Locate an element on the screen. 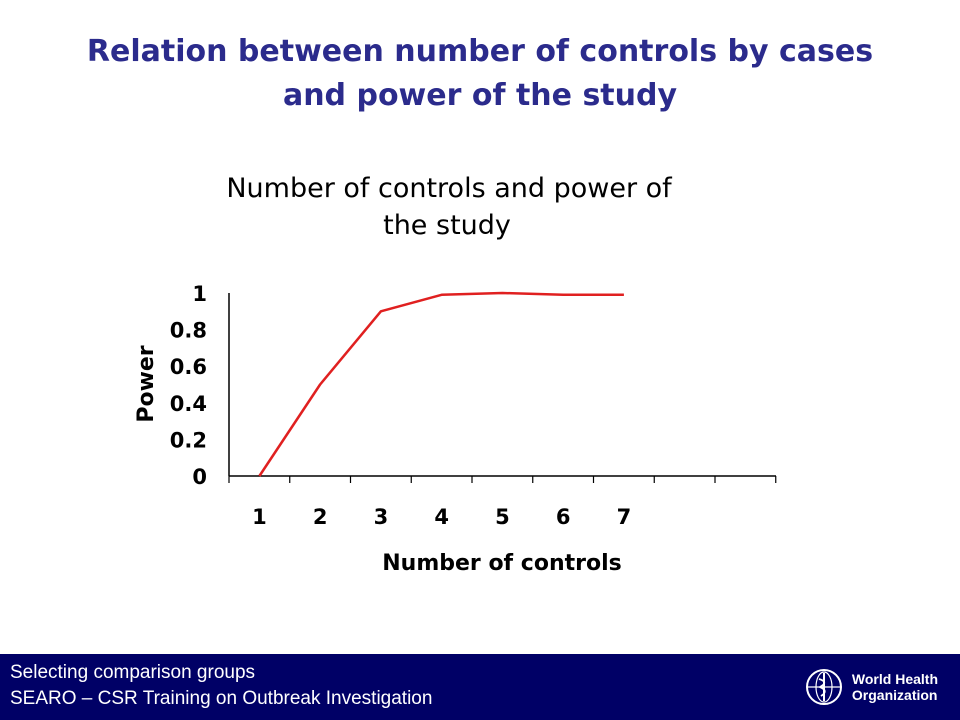 The width and height of the screenshot is (960, 720). chart-title-line-1: Number of controls and power of is located at coordinates (449, 188).